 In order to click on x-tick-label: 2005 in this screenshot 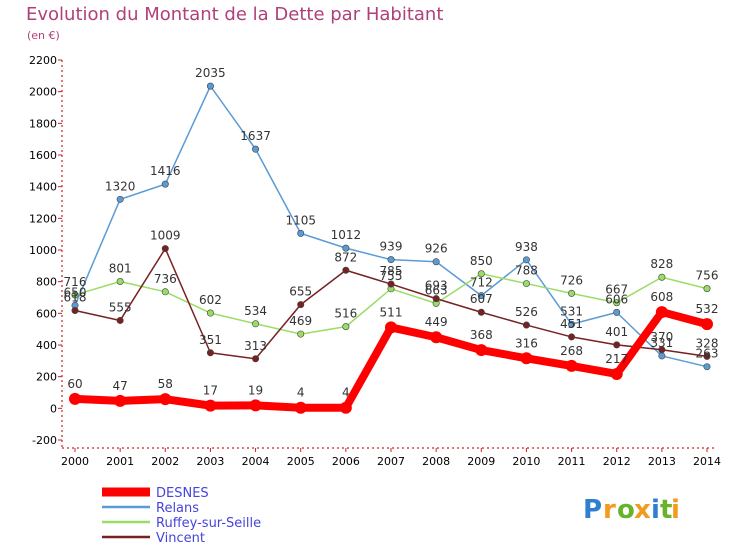, I will do `click(301, 461)`.